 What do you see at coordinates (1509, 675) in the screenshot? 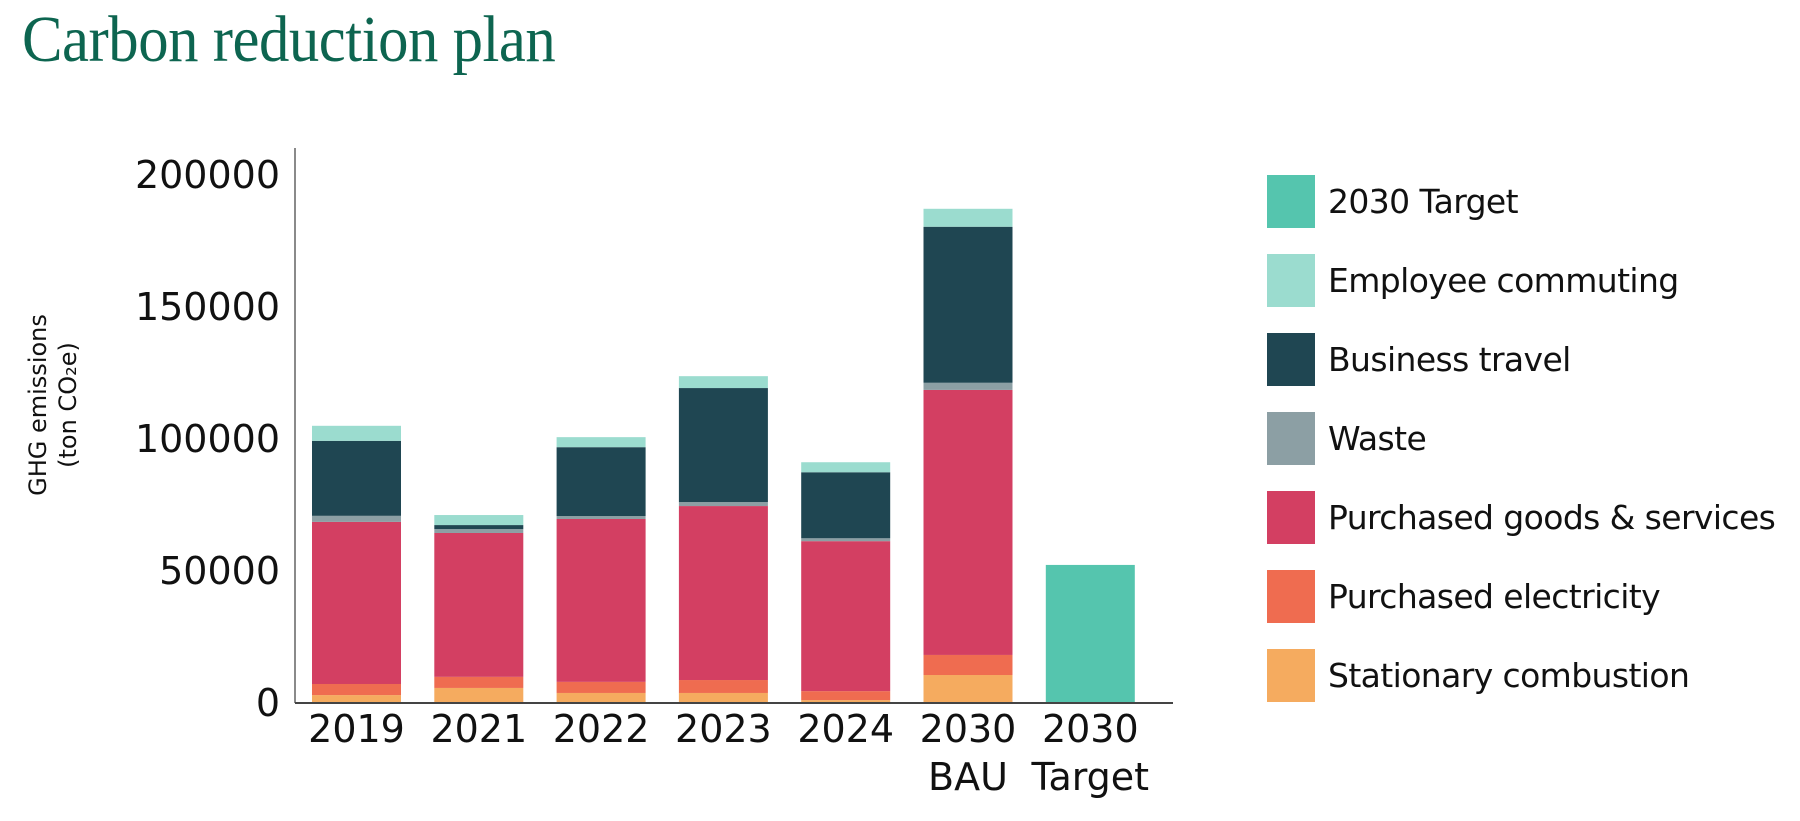
I see `legend-label: Stationary combustion` at bounding box center [1509, 675].